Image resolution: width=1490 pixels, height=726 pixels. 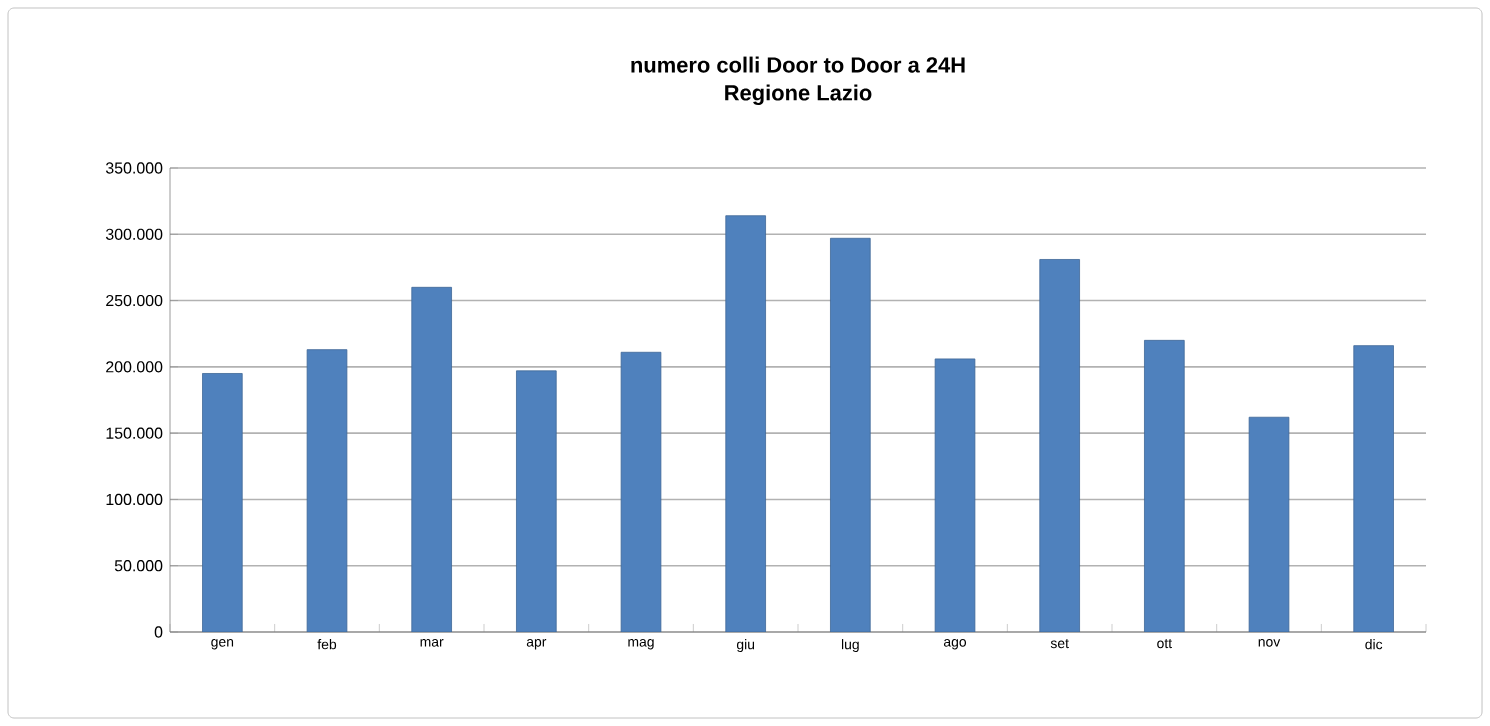 What do you see at coordinates (798, 95) in the screenshot?
I see `chart-subtitle: Regione Lazio` at bounding box center [798, 95].